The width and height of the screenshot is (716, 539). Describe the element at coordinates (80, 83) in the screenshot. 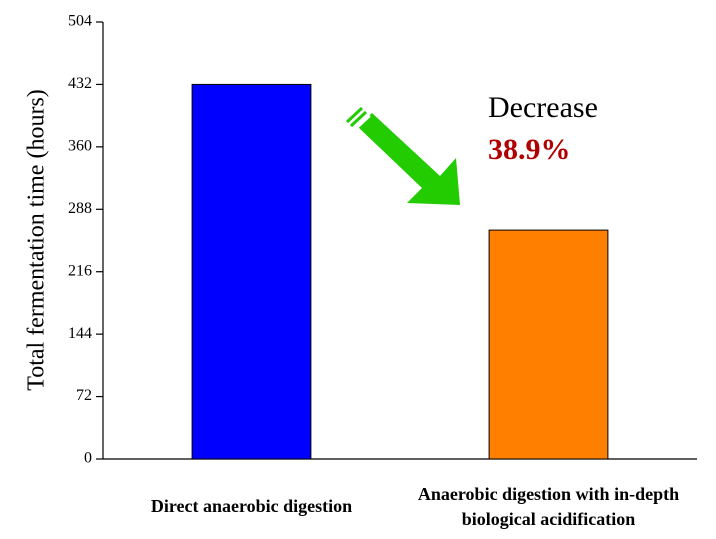

I see `y-tick-label: 432` at that location.